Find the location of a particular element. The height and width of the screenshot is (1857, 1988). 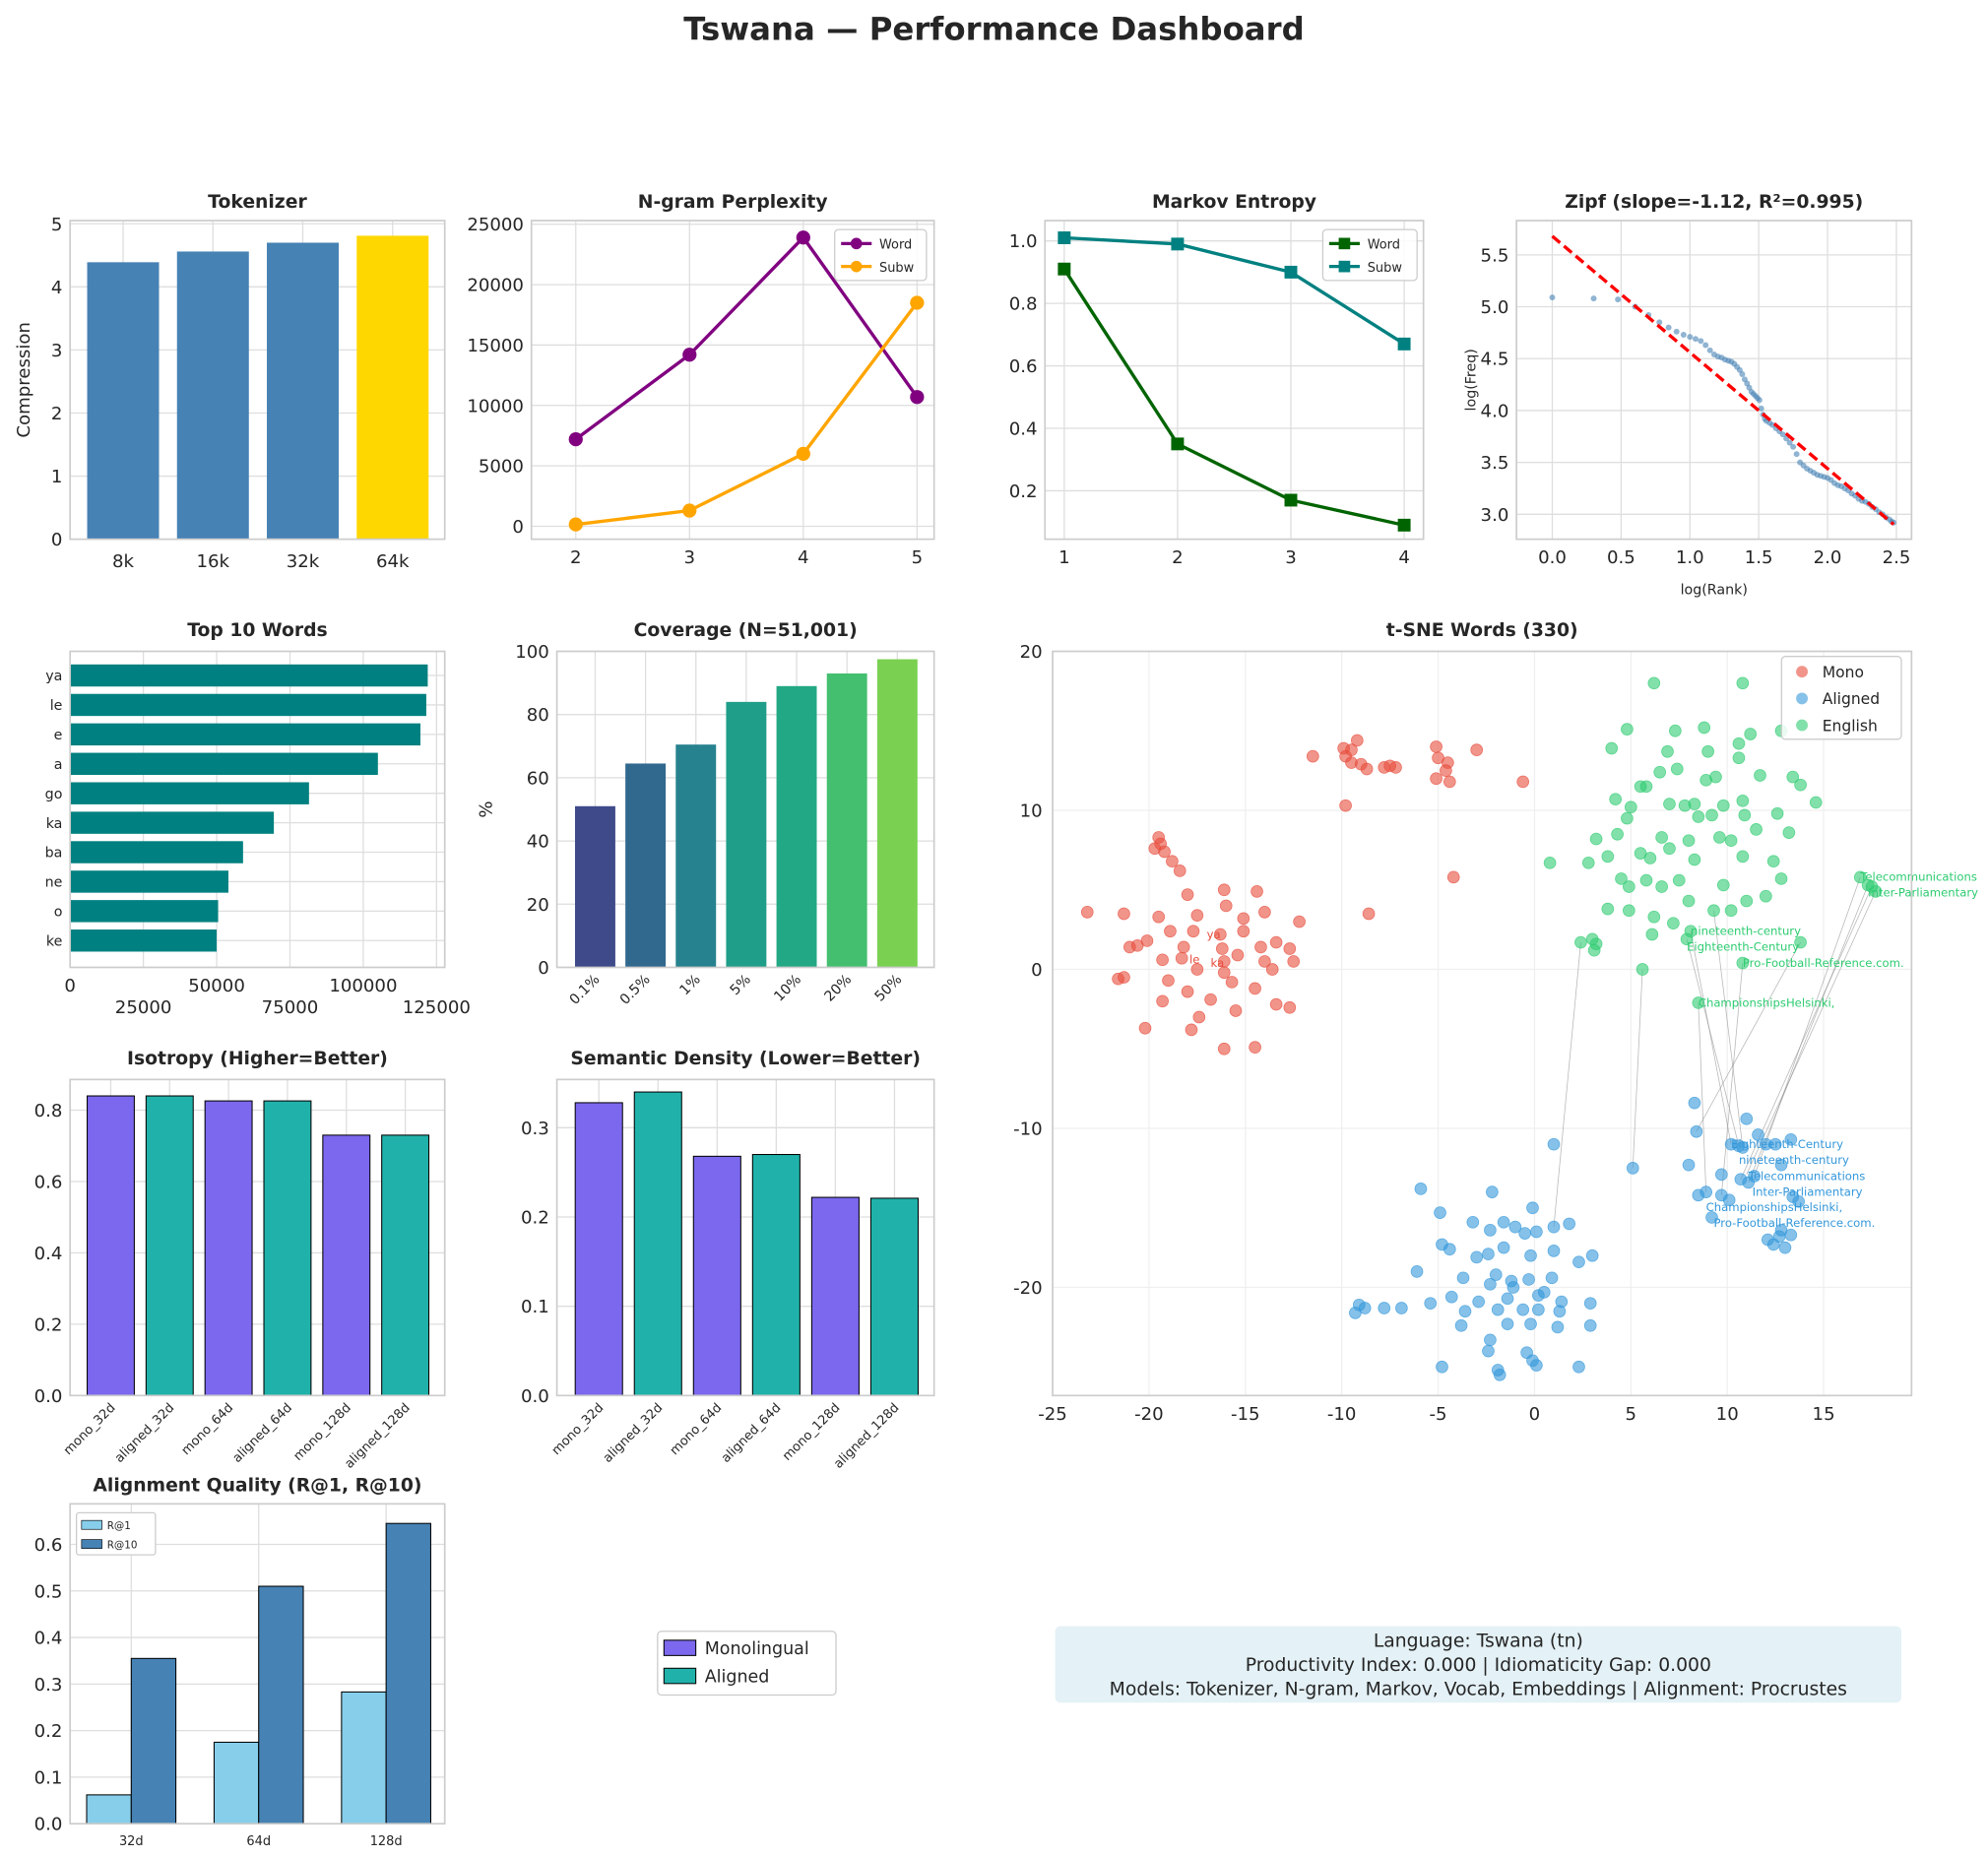

x-tick-label: 10 is located at coordinates (1727, 1414).